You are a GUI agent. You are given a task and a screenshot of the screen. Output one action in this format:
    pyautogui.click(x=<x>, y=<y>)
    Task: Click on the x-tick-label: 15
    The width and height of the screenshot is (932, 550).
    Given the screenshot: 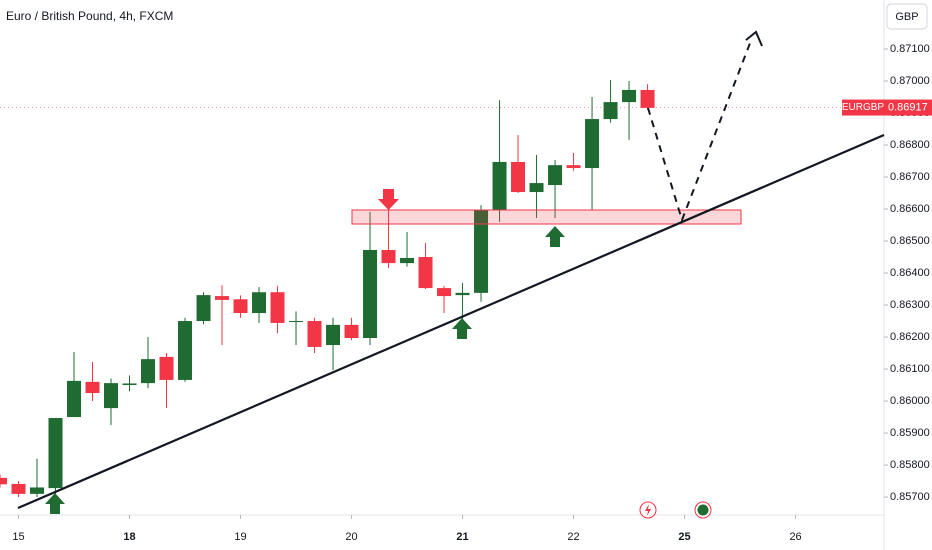 What is the action you would take?
    pyautogui.click(x=18, y=537)
    